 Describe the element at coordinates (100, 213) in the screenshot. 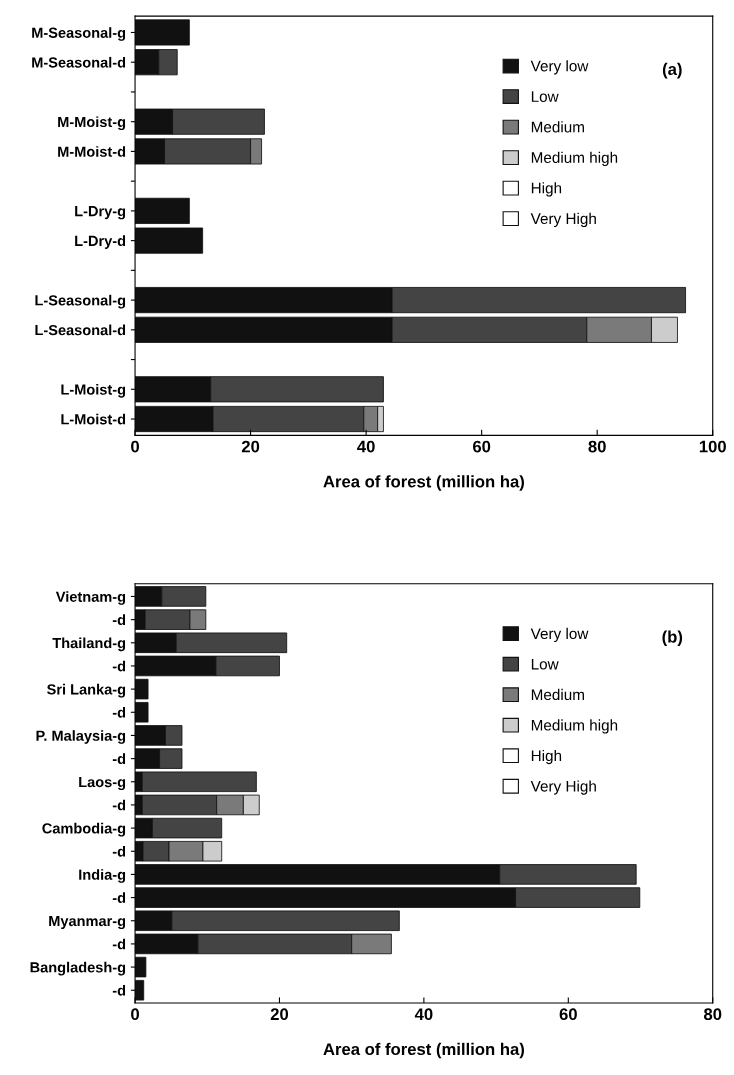

I see `y-tick-label: L-Dry-g` at that location.